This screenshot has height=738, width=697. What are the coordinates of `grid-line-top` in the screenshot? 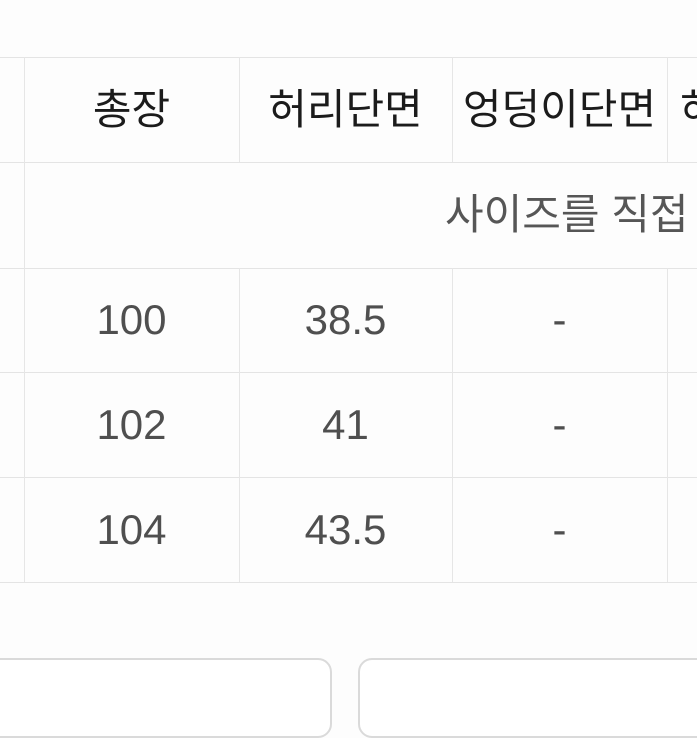 It's located at (348, 57).